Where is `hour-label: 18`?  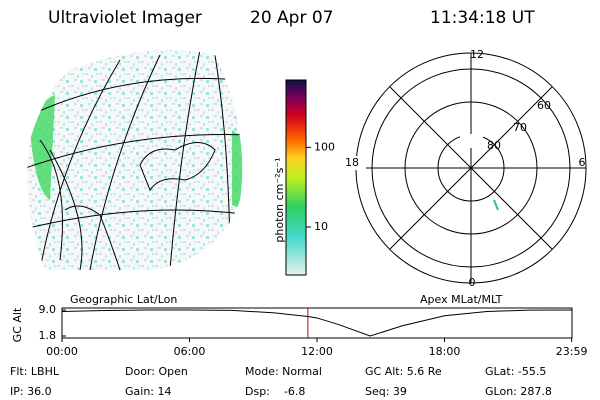
hour-label: 18 is located at coordinates (352, 162).